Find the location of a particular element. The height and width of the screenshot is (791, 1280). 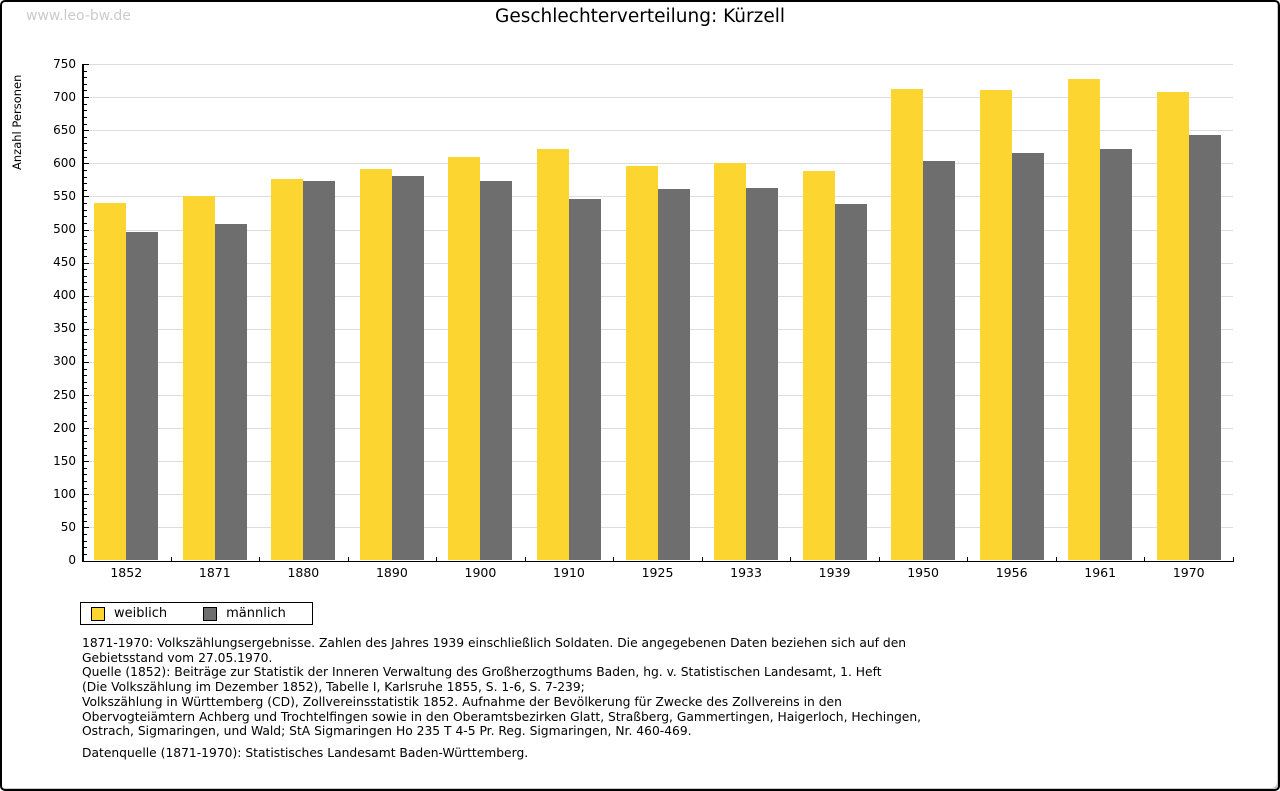

bar-weiblich-1970 is located at coordinates (1172, 326).